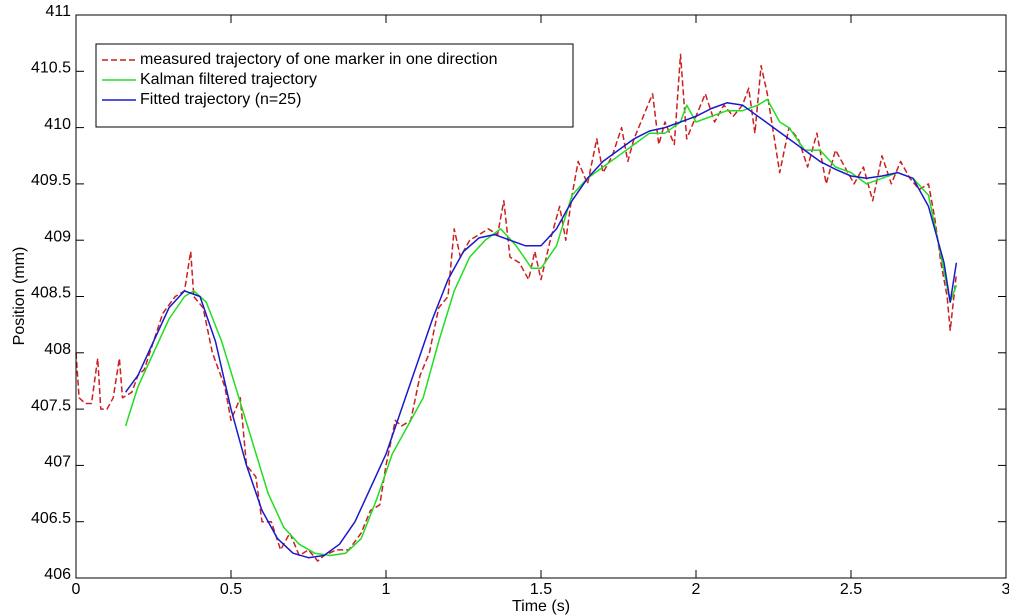  Describe the element at coordinates (57, 236) in the screenshot. I see `y-tick-label: 409` at that location.